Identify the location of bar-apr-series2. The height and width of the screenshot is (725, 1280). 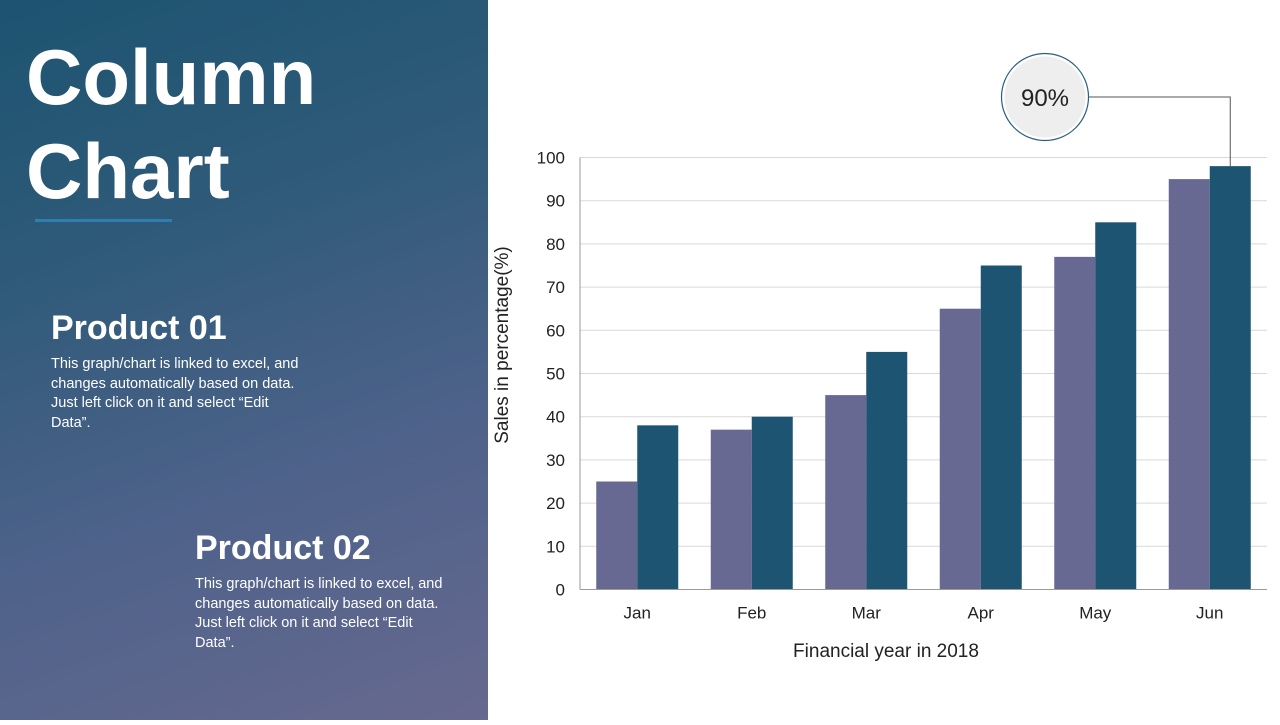
(1001, 427).